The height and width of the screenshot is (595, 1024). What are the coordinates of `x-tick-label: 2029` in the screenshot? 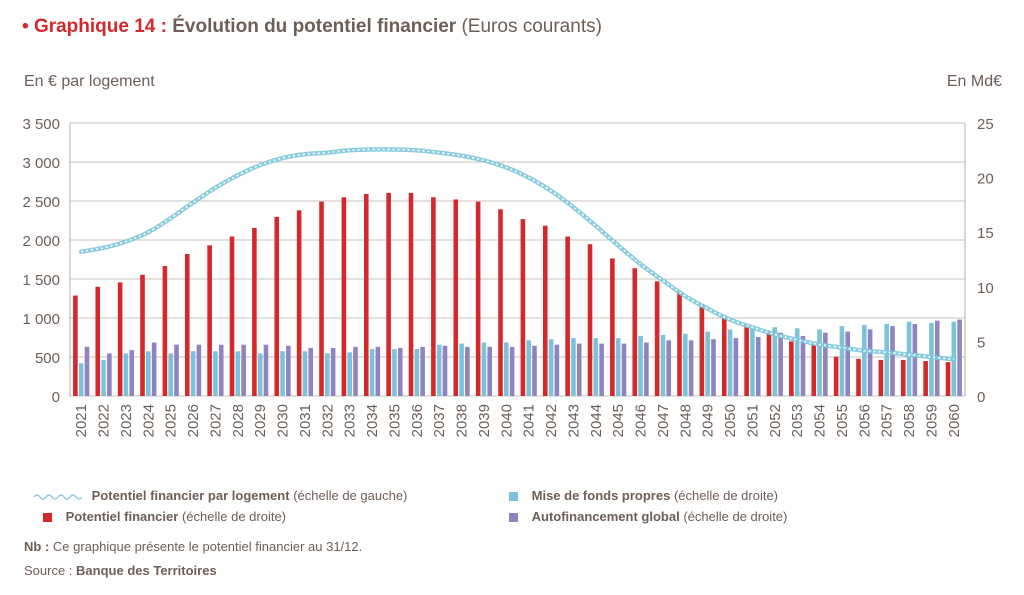 It's located at (260, 420).